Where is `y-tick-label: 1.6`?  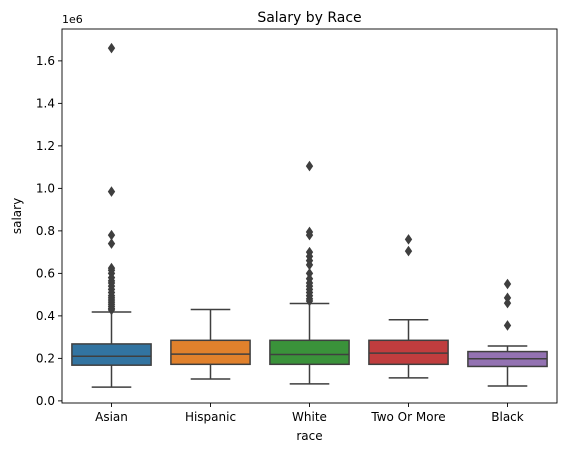 y-tick-label: 1.6 is located at coordinates (45, 61).